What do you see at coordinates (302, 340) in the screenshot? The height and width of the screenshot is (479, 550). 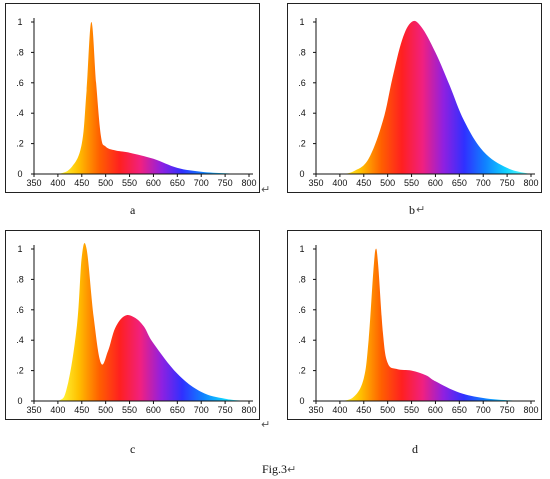 I see `y-tick-label-d-2: .4` at bounding box center [302, 340].